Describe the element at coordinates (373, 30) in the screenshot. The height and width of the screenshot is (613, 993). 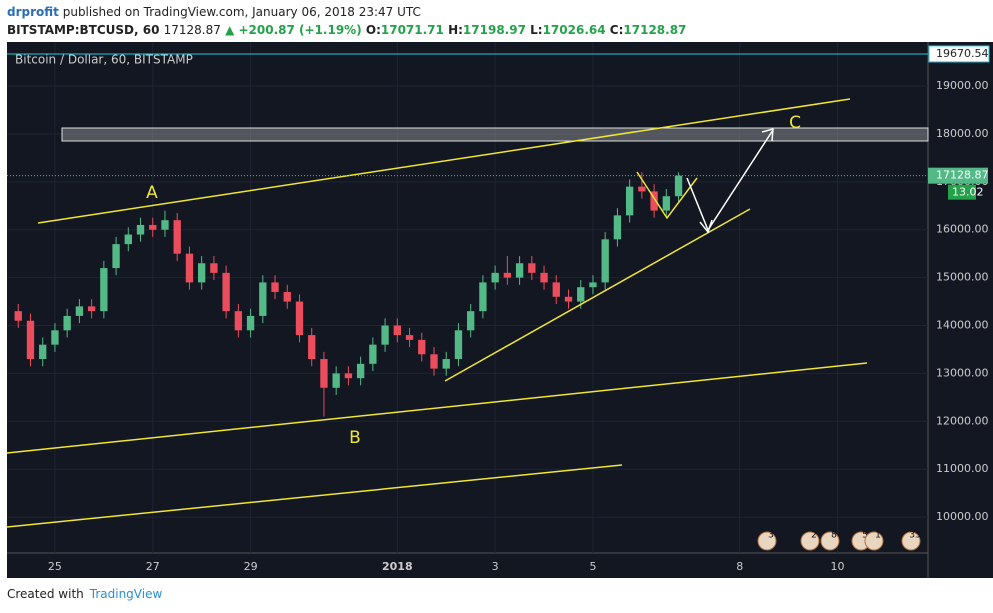
I see `o-label: O:` at that location.